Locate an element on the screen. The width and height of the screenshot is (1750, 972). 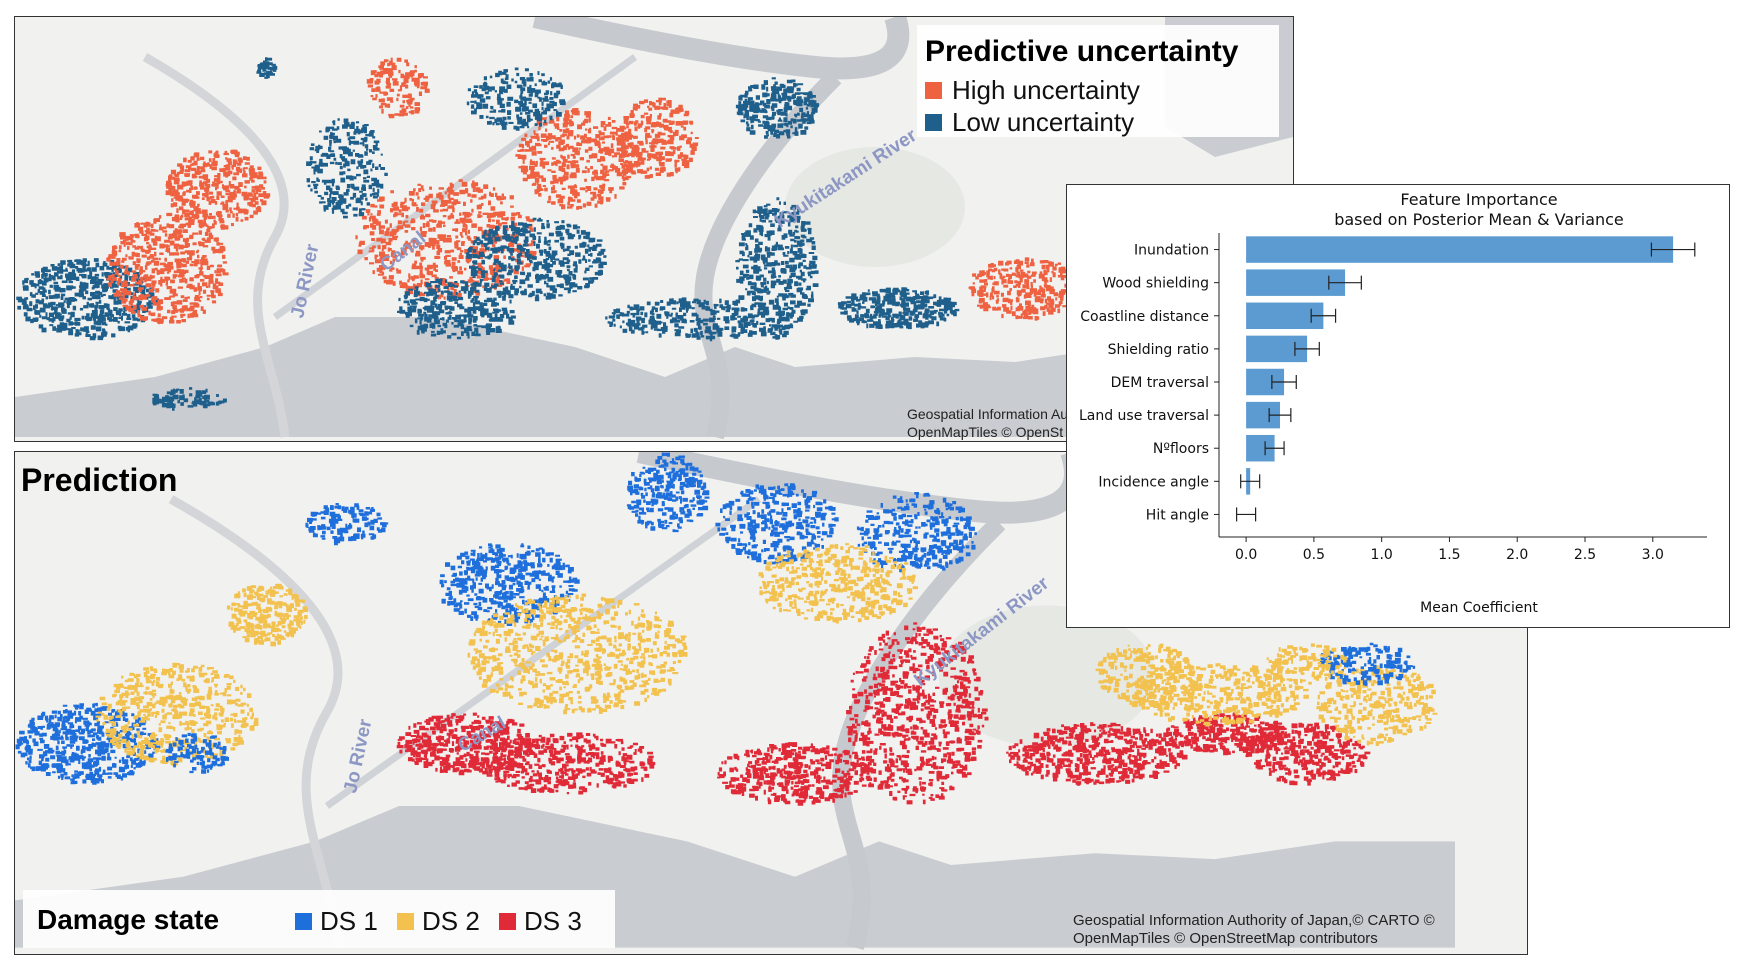
legend-label: Low uncertainty is located at coordinates (1043, 122).